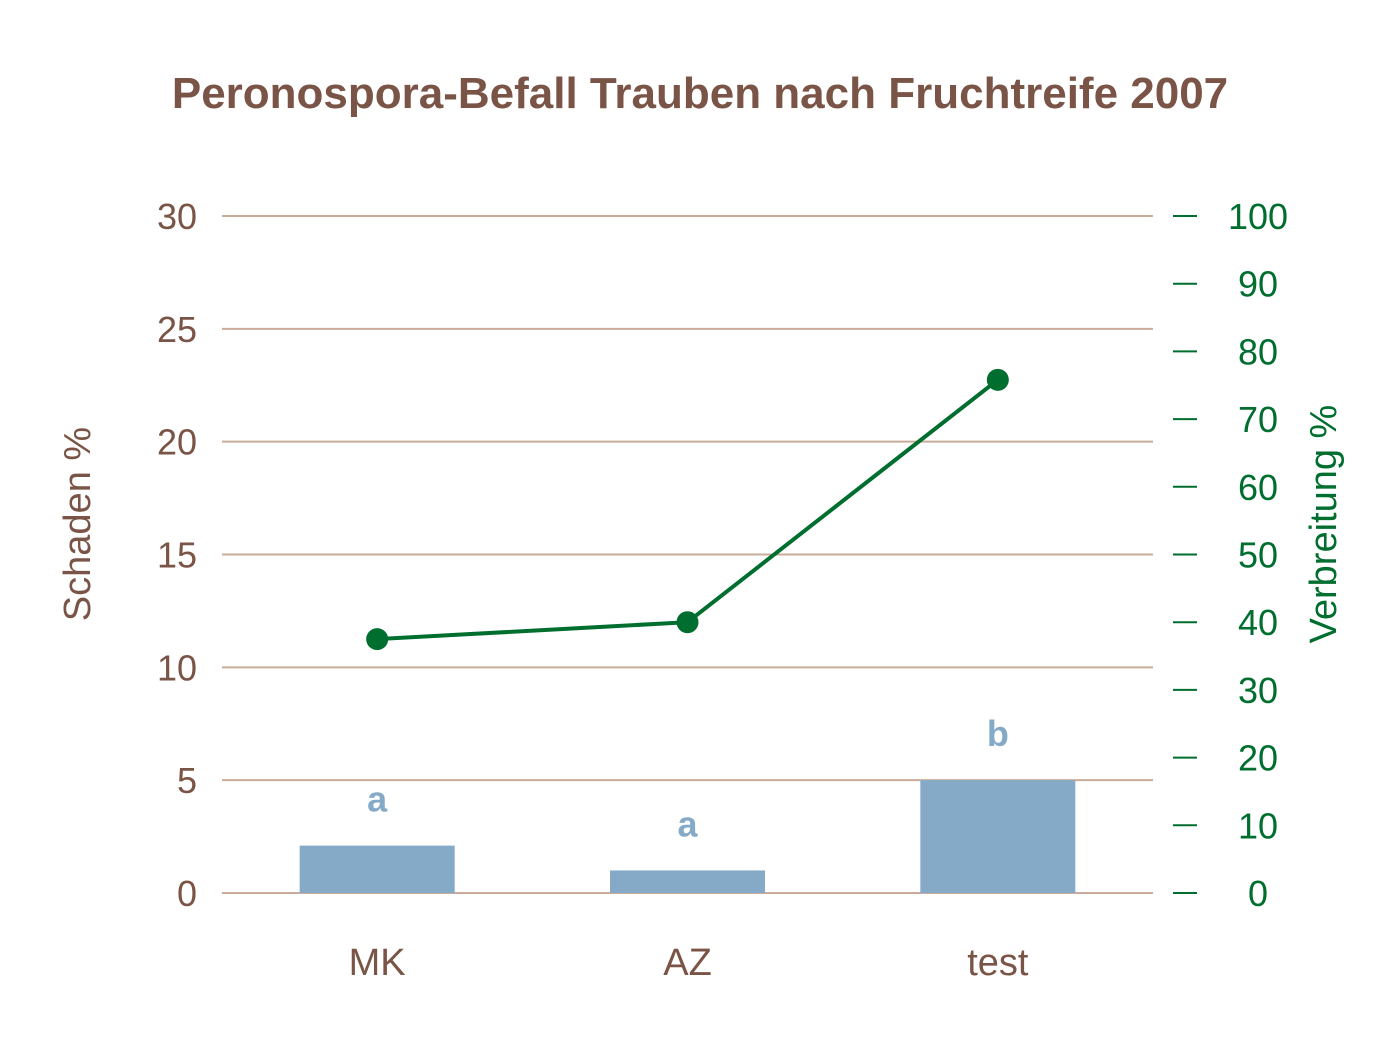 The height and width of the screenshot is (1049, 1400). I want to click on line-path, so click(688, 510).